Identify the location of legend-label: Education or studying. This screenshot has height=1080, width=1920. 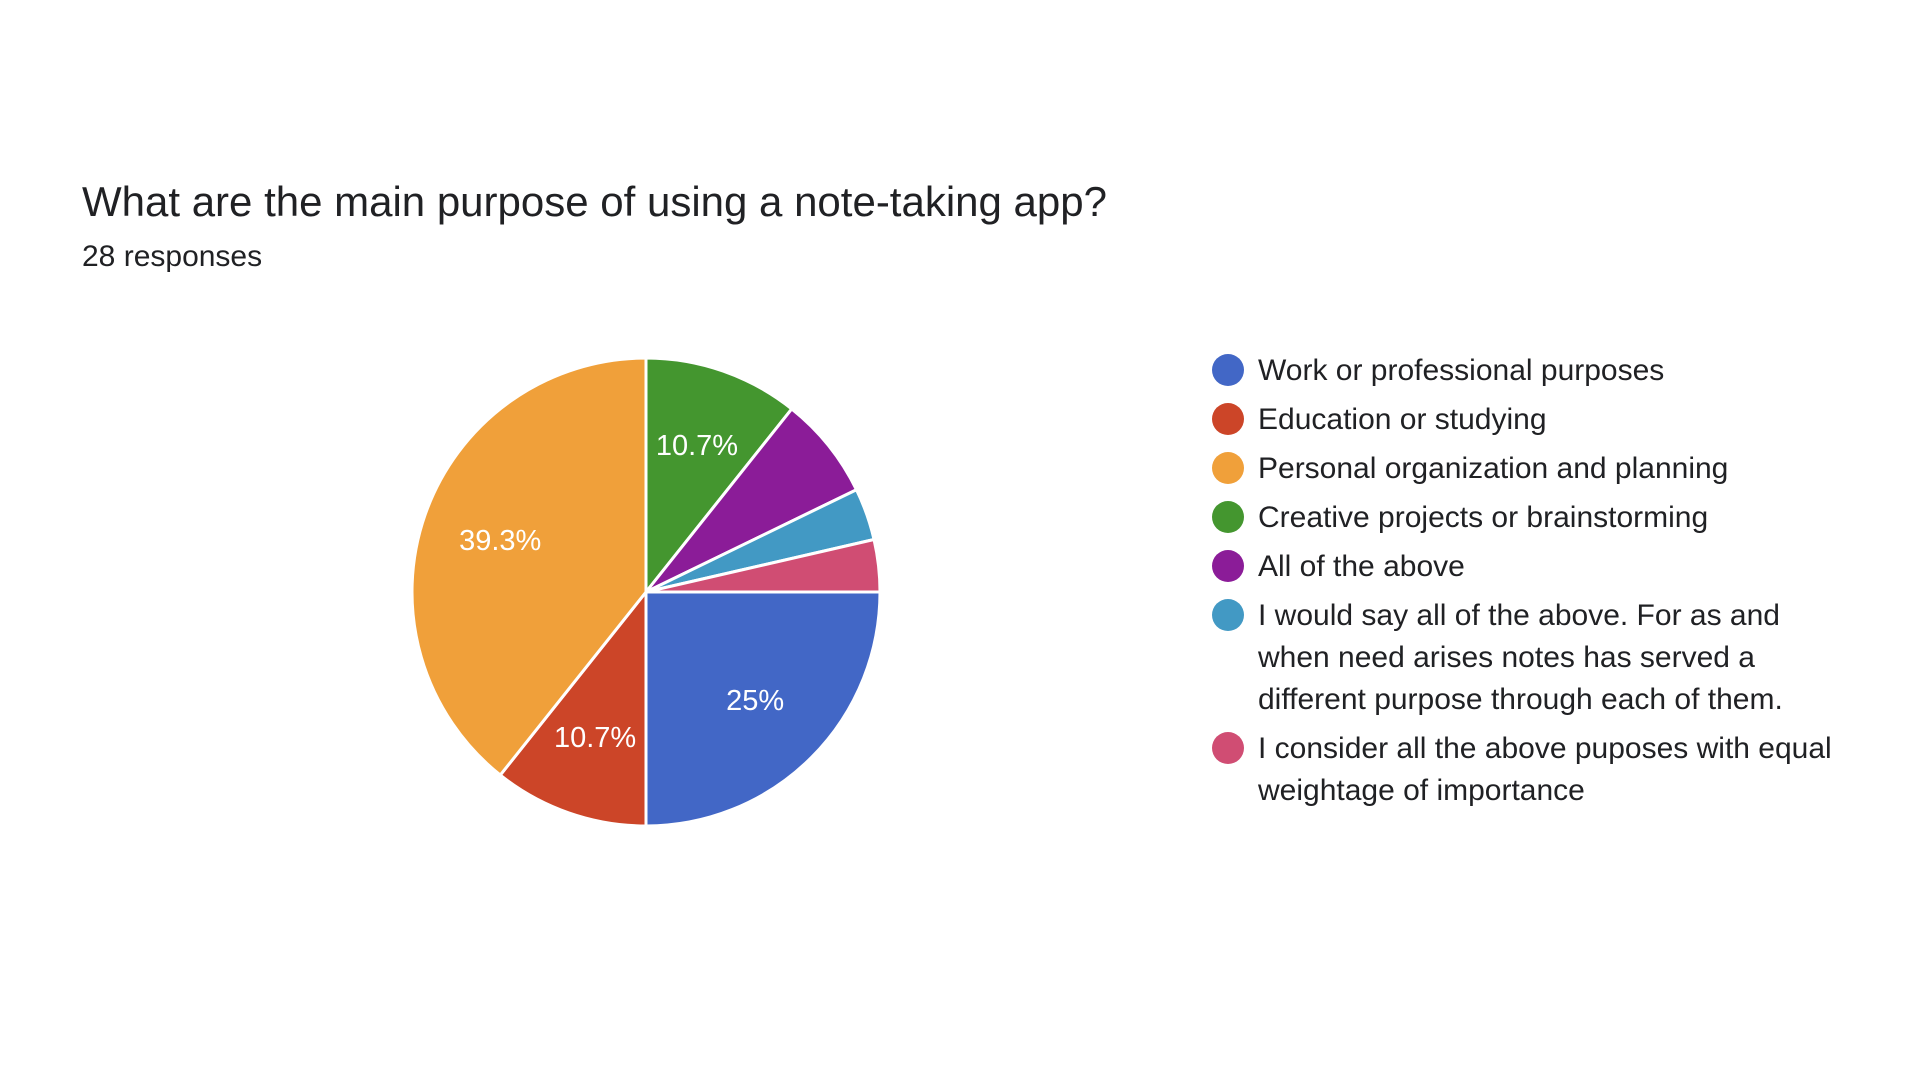
(1402, 419).